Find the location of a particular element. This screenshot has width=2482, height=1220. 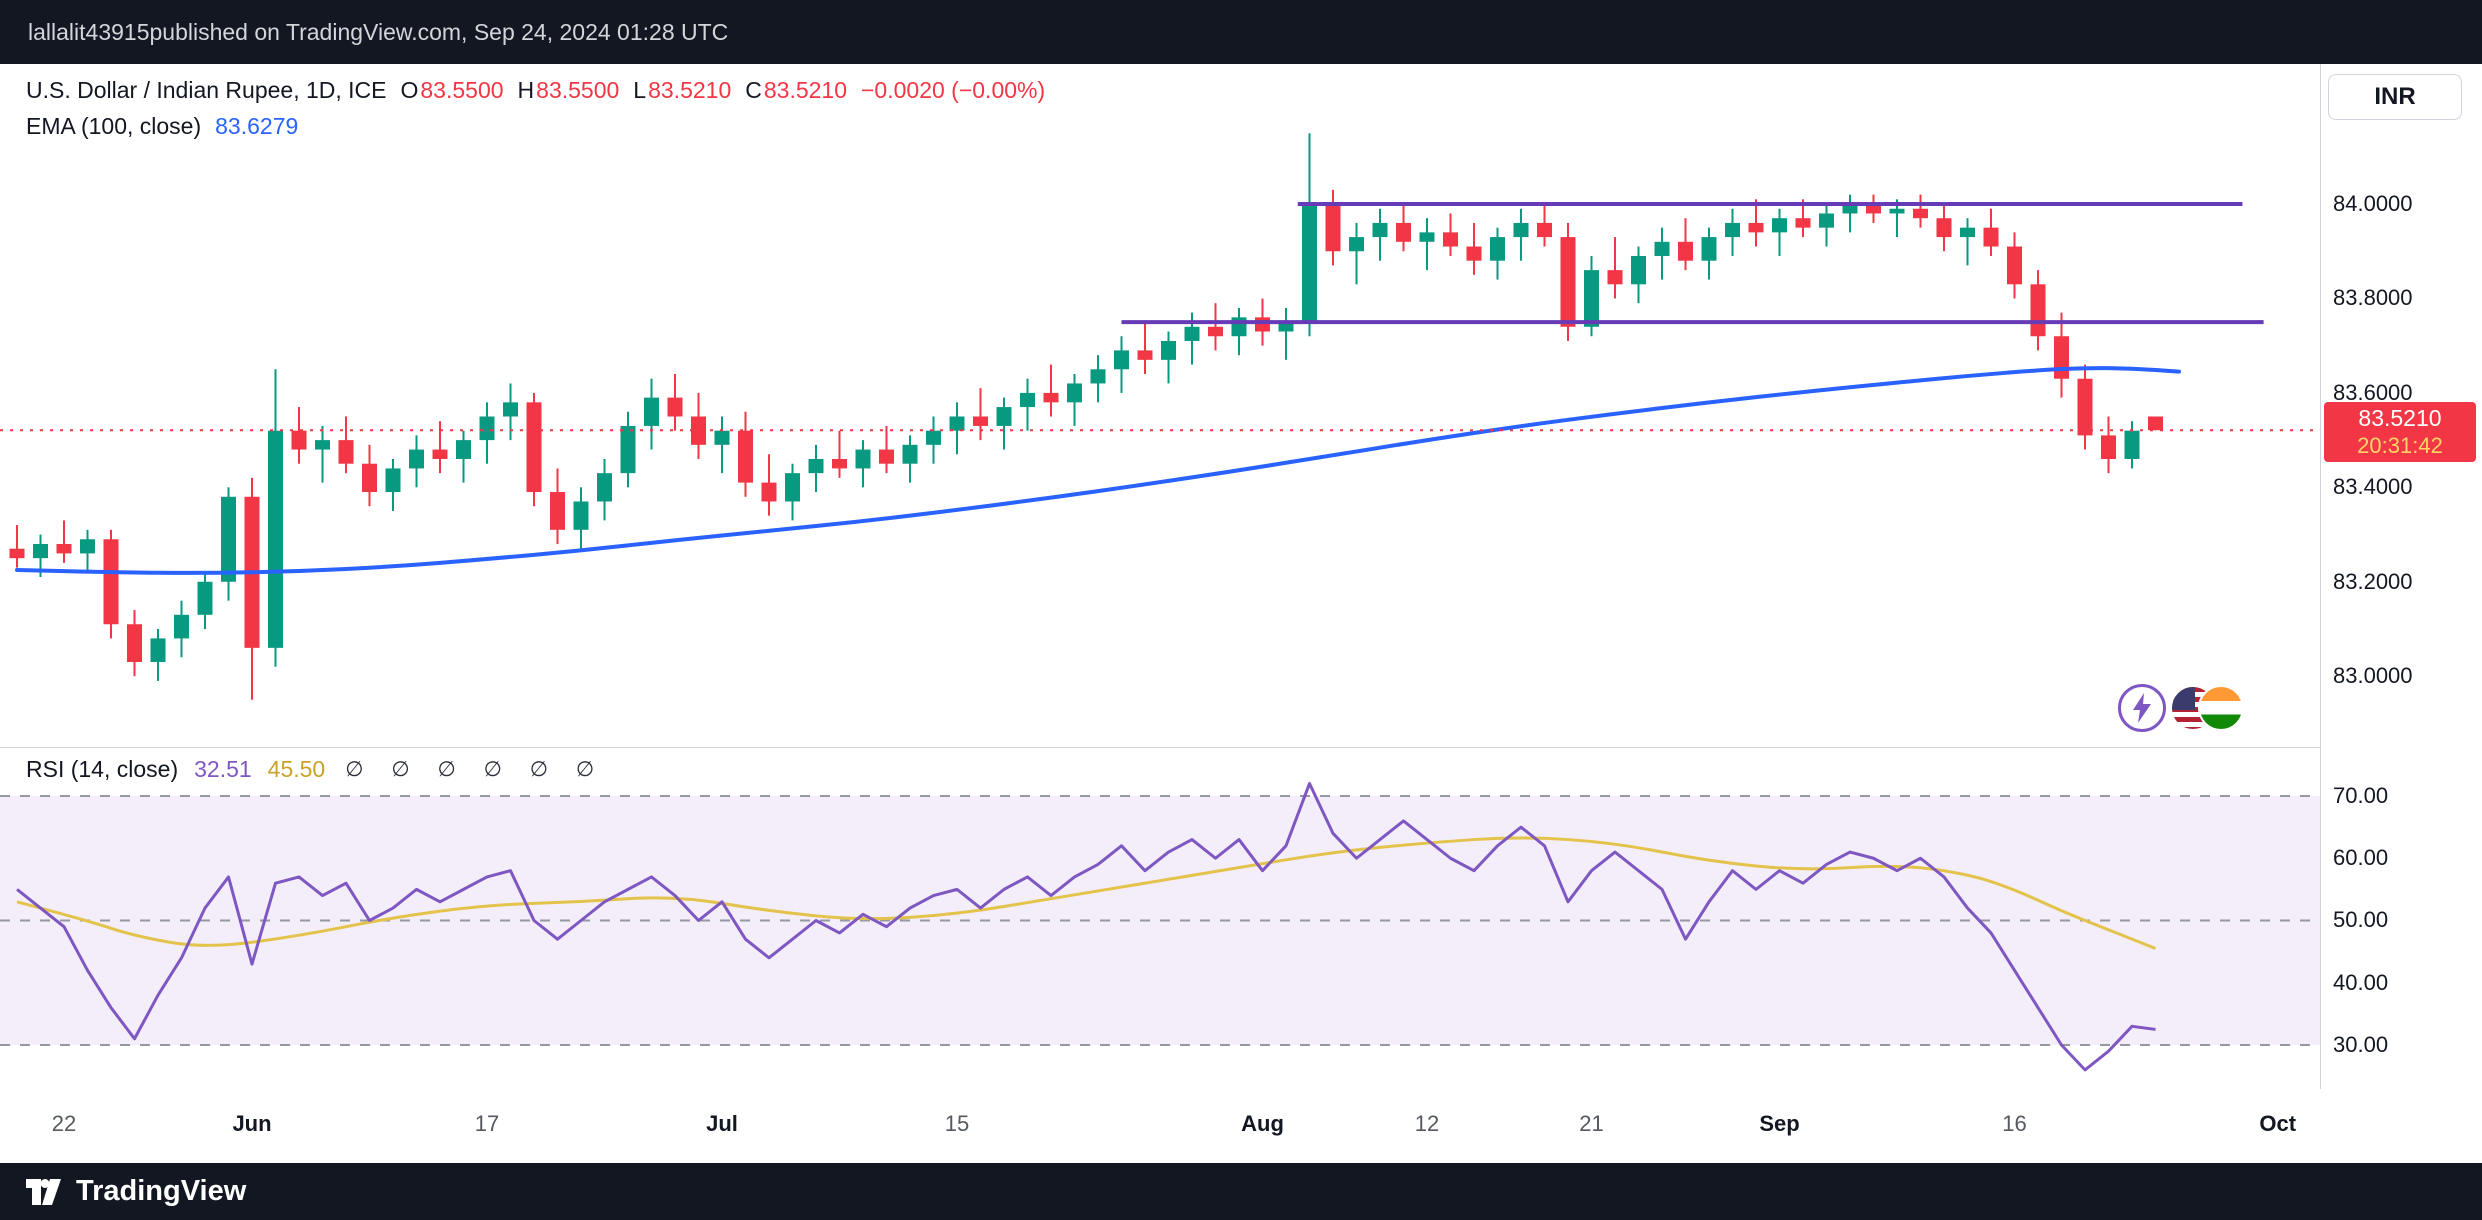

rsi-tick-label: 60.00 is located at coordinates (2361, 858).